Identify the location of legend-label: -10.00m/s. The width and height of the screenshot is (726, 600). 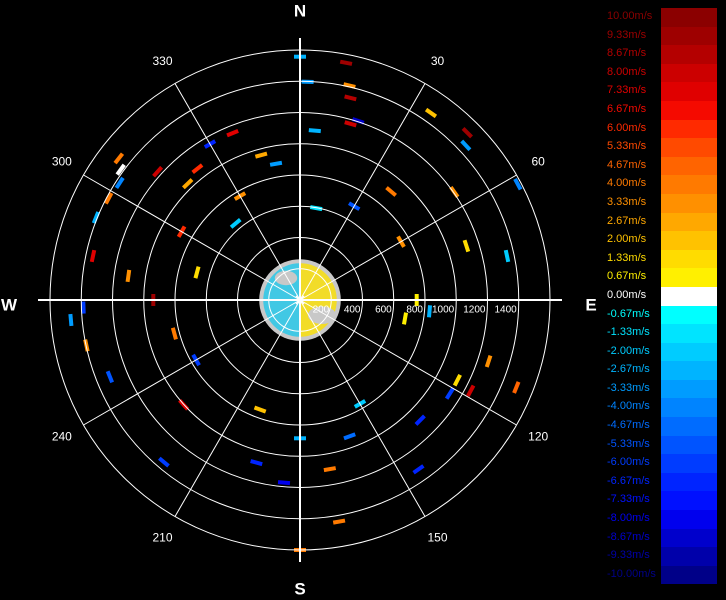
(631, 573).